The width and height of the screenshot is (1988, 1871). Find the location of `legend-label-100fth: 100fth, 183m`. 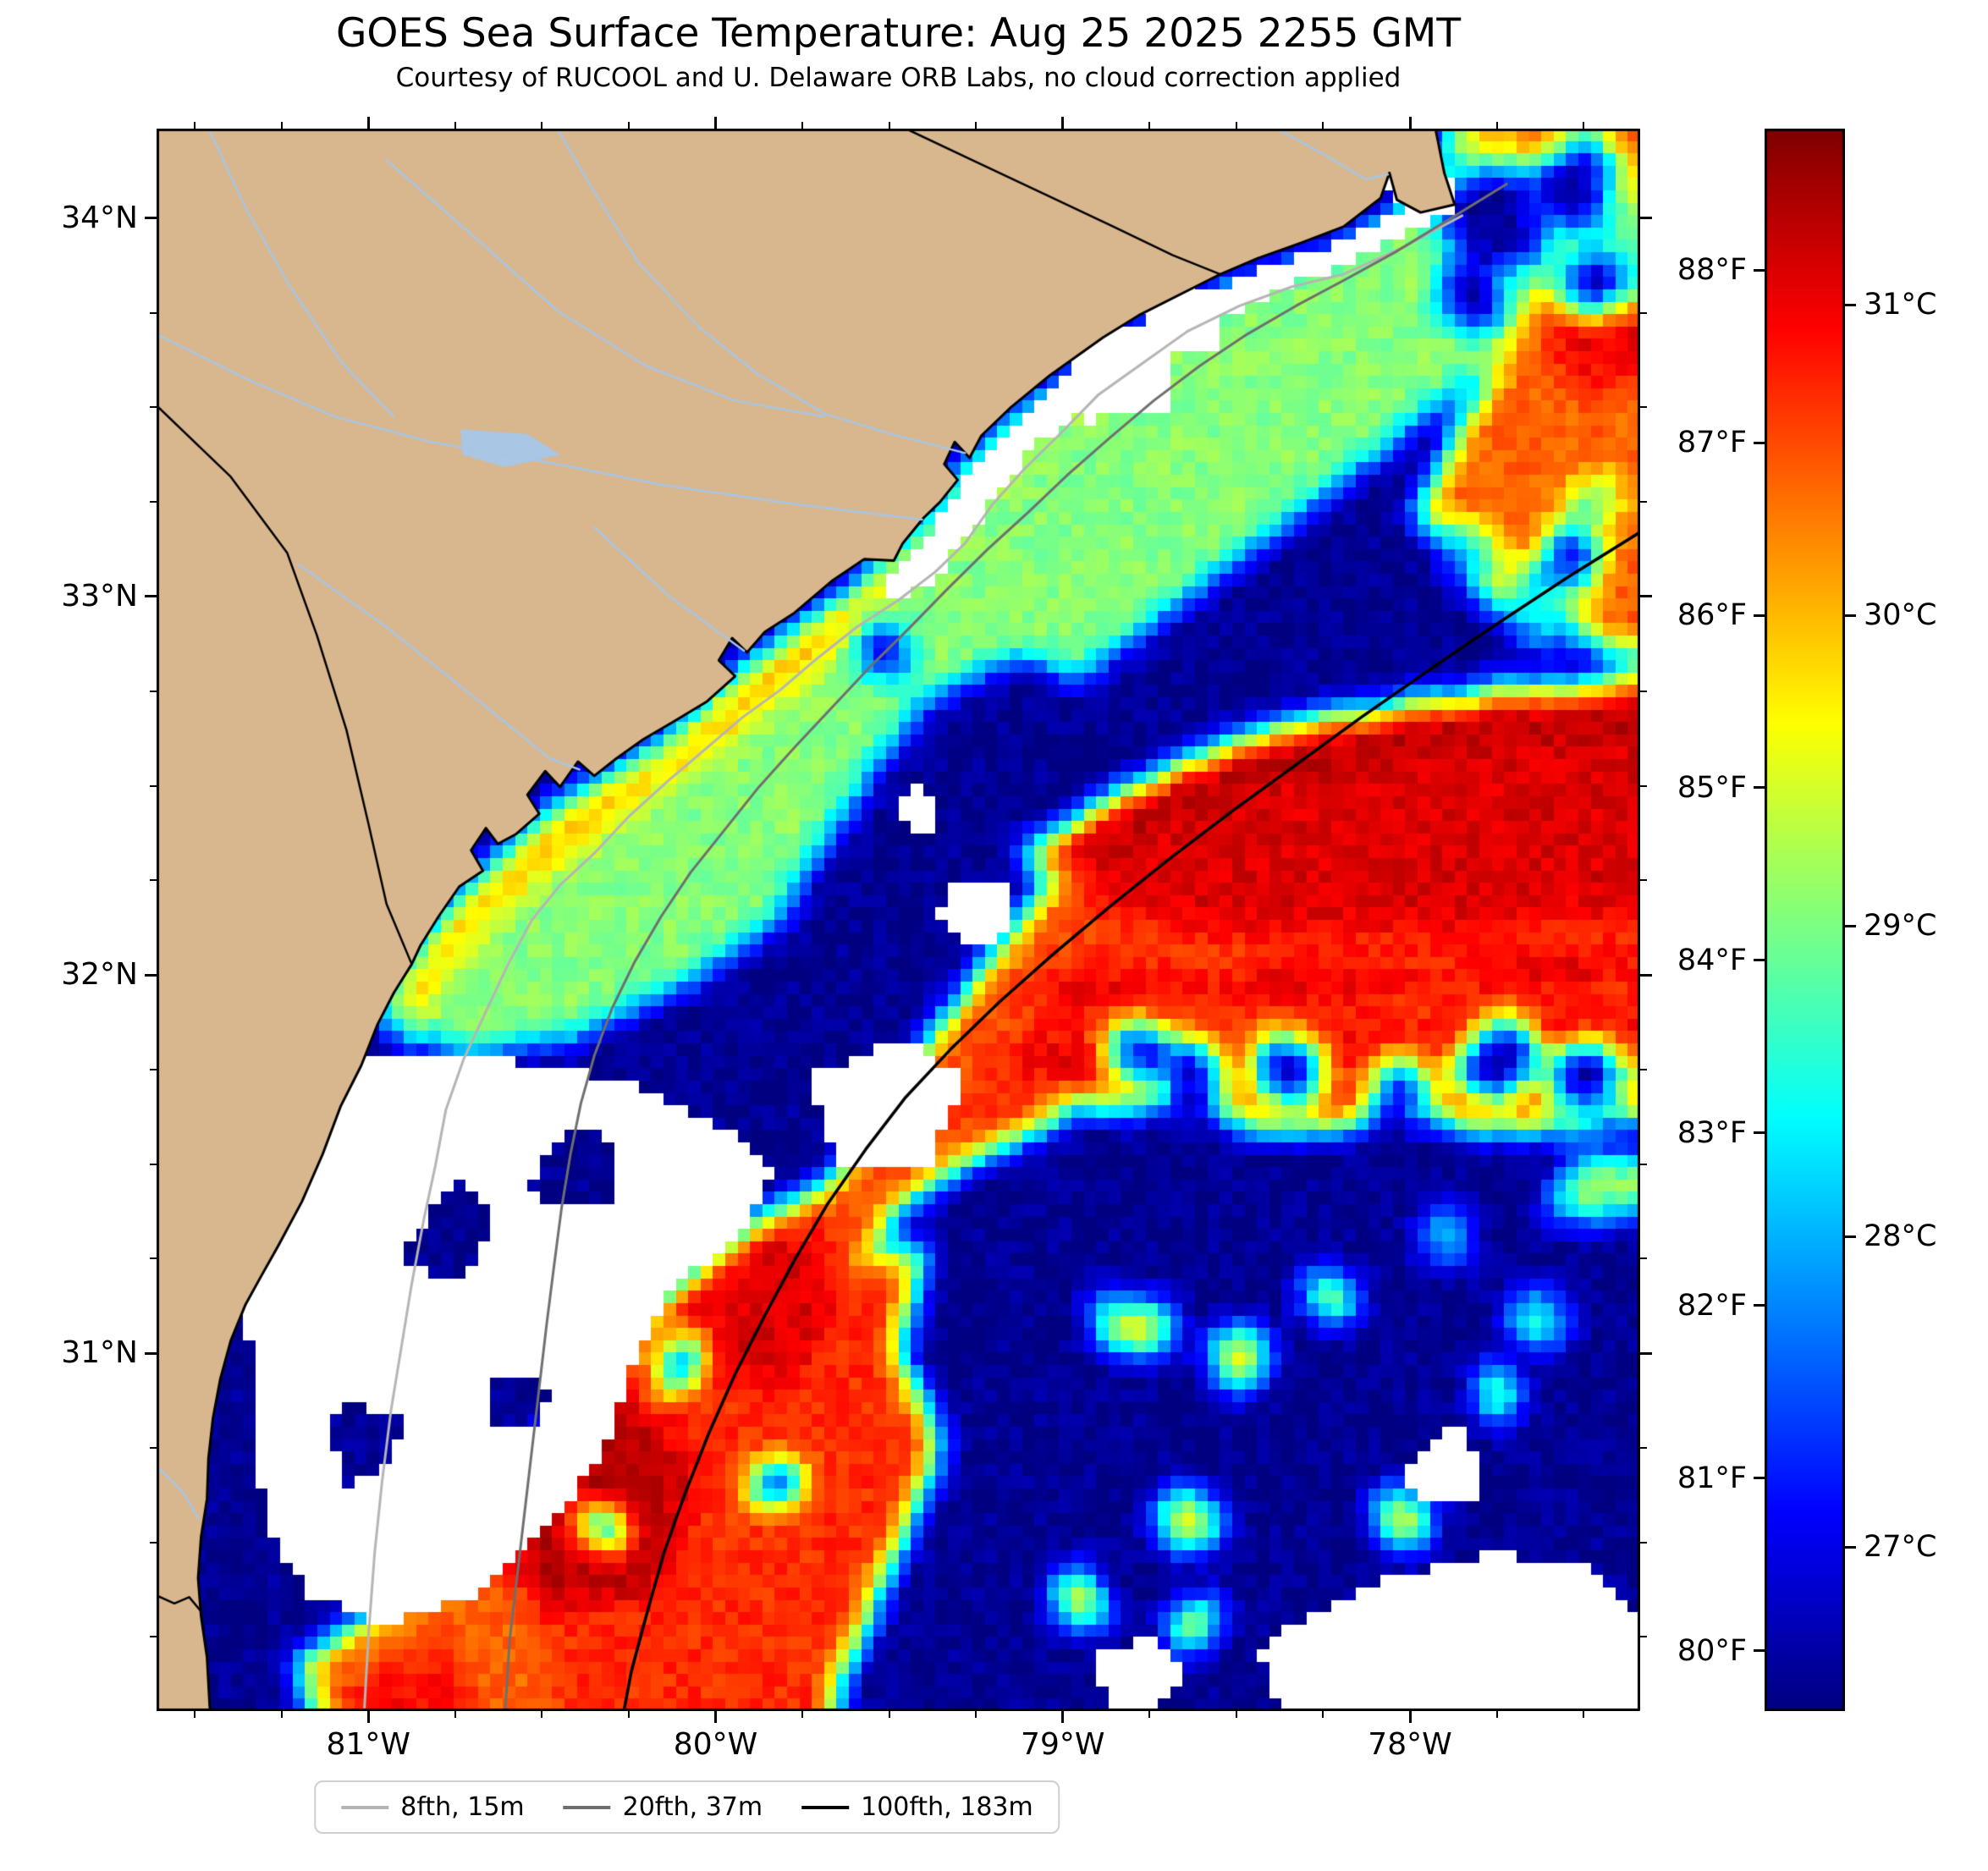

legend-label-100fth: 100fth, 183m is located at coordinates (947, 1807).